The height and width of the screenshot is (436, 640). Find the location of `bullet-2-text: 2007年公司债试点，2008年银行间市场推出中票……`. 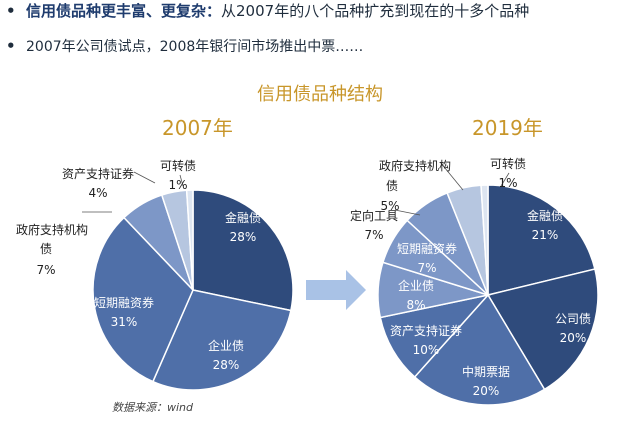

bullet-2-text: 2007年公司债试点，2008年银行间市场推出中票…… is located at coordinates (195, 47).